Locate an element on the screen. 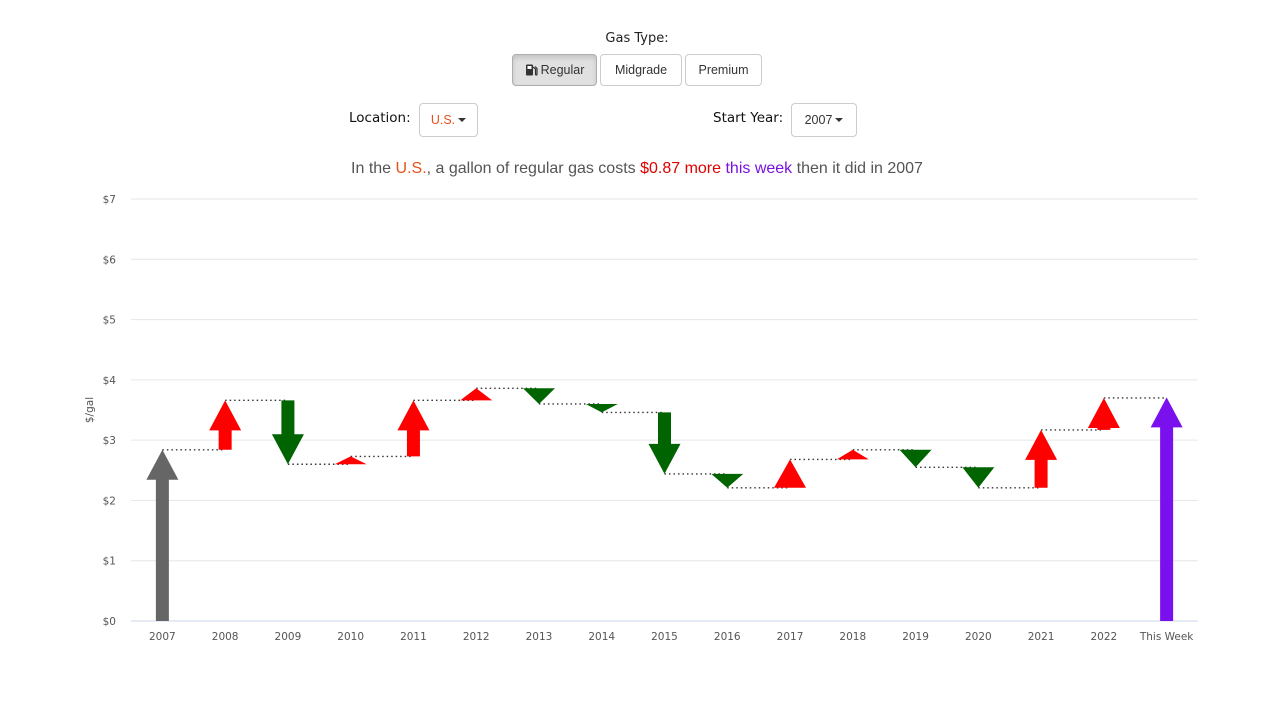 This screenshot has width=1274, height=714. midgrade-button-label: Midgrade is located at coordinates (641, 70).